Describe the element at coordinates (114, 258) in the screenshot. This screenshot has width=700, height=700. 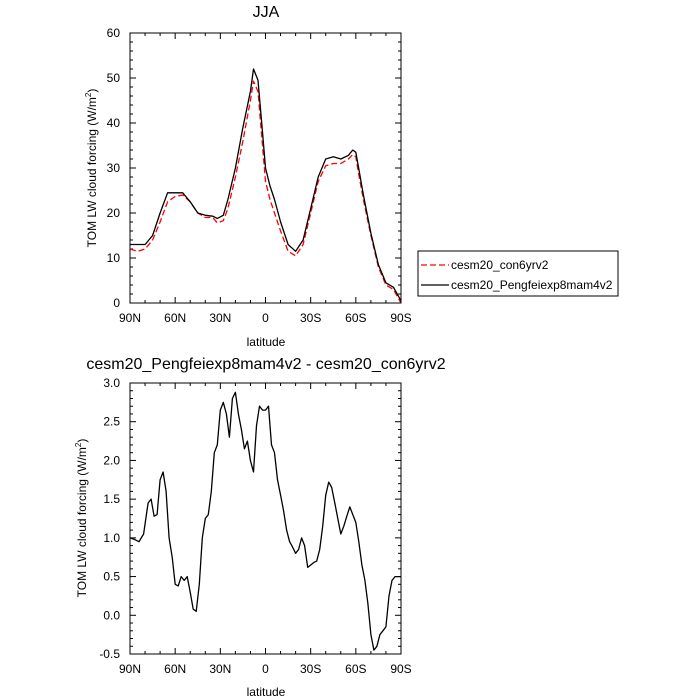
I see `top-y-tick-label: 10` at that location.